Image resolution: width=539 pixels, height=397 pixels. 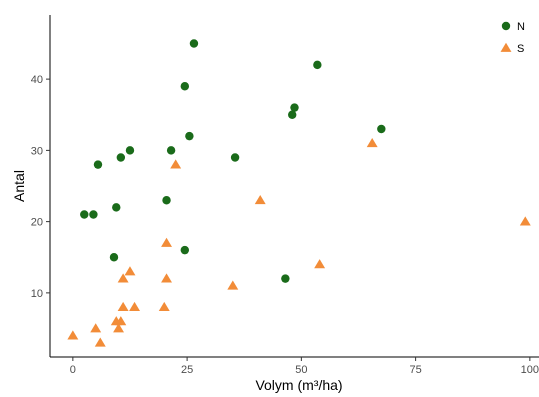 What do you see at coordinates (530, 370) in the screenshot?
I see `x-tick-label: 100` at bounding box center [530, 370].